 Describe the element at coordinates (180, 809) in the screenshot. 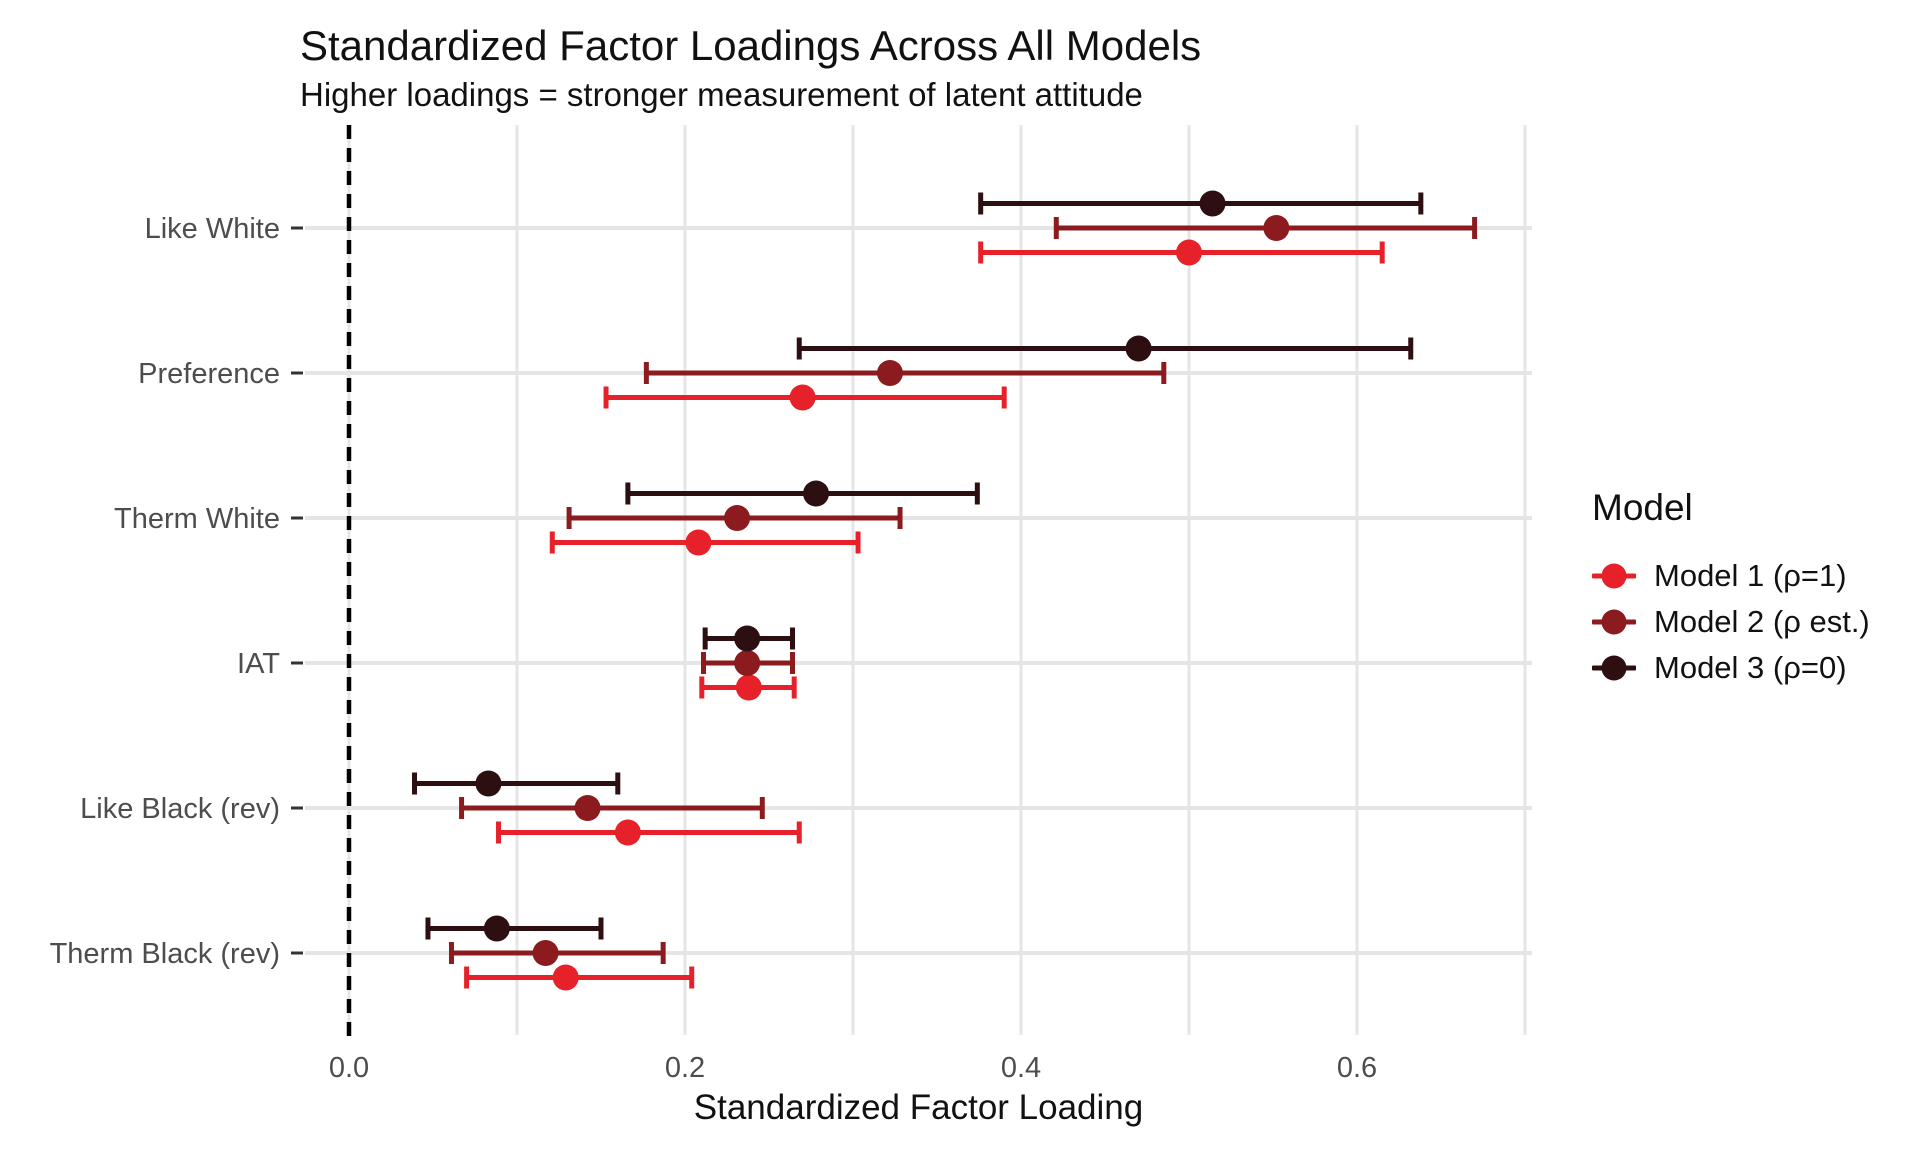

I see `y-axis-label: Like Black (rev)` at that location.